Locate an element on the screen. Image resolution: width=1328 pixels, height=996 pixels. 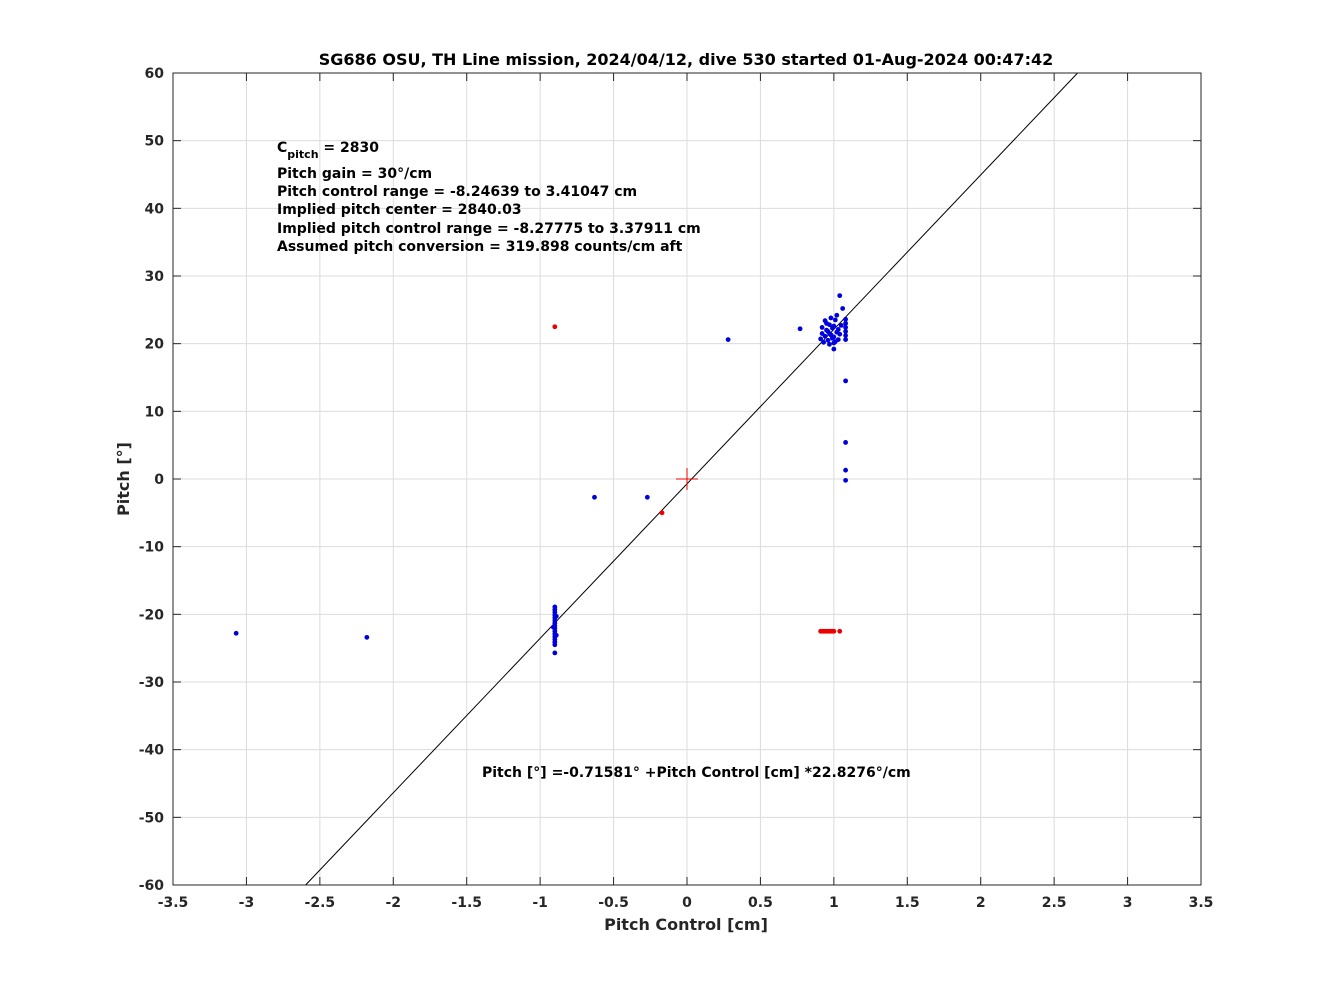
x-axis-label: Pitch Control [cm] is located at coordinates (686, 924).